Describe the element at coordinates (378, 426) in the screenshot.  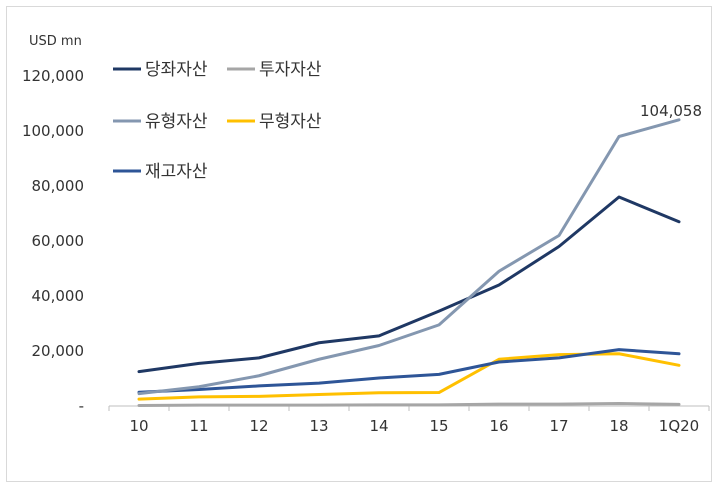
I see `x-tick-label: 14` at that location.